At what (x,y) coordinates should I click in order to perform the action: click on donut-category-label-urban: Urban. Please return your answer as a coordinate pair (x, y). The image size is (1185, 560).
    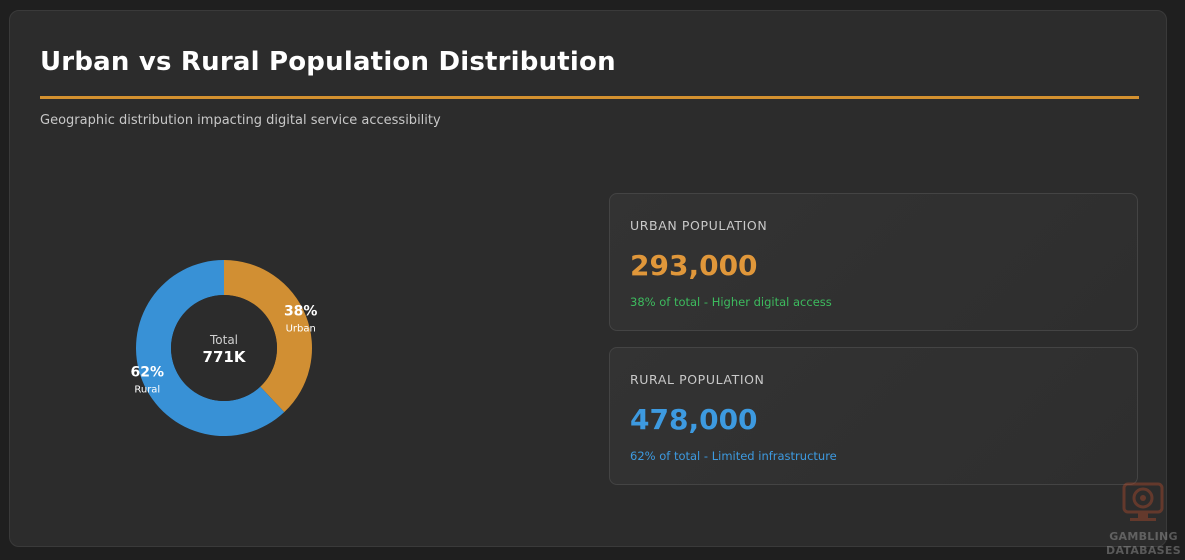
    Looking at the image, I should click on (301, 329).